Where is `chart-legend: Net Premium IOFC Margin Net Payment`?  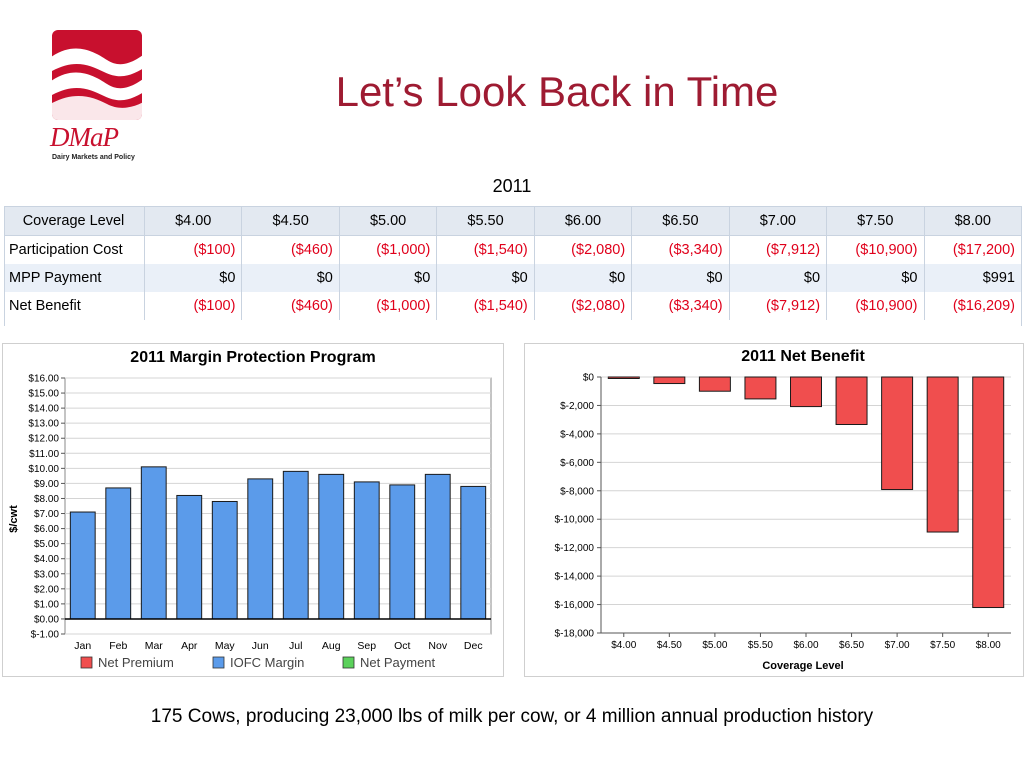
chart-legend: Net Premium IOFC Margin Net Payment is located at coordinates (258, 662).